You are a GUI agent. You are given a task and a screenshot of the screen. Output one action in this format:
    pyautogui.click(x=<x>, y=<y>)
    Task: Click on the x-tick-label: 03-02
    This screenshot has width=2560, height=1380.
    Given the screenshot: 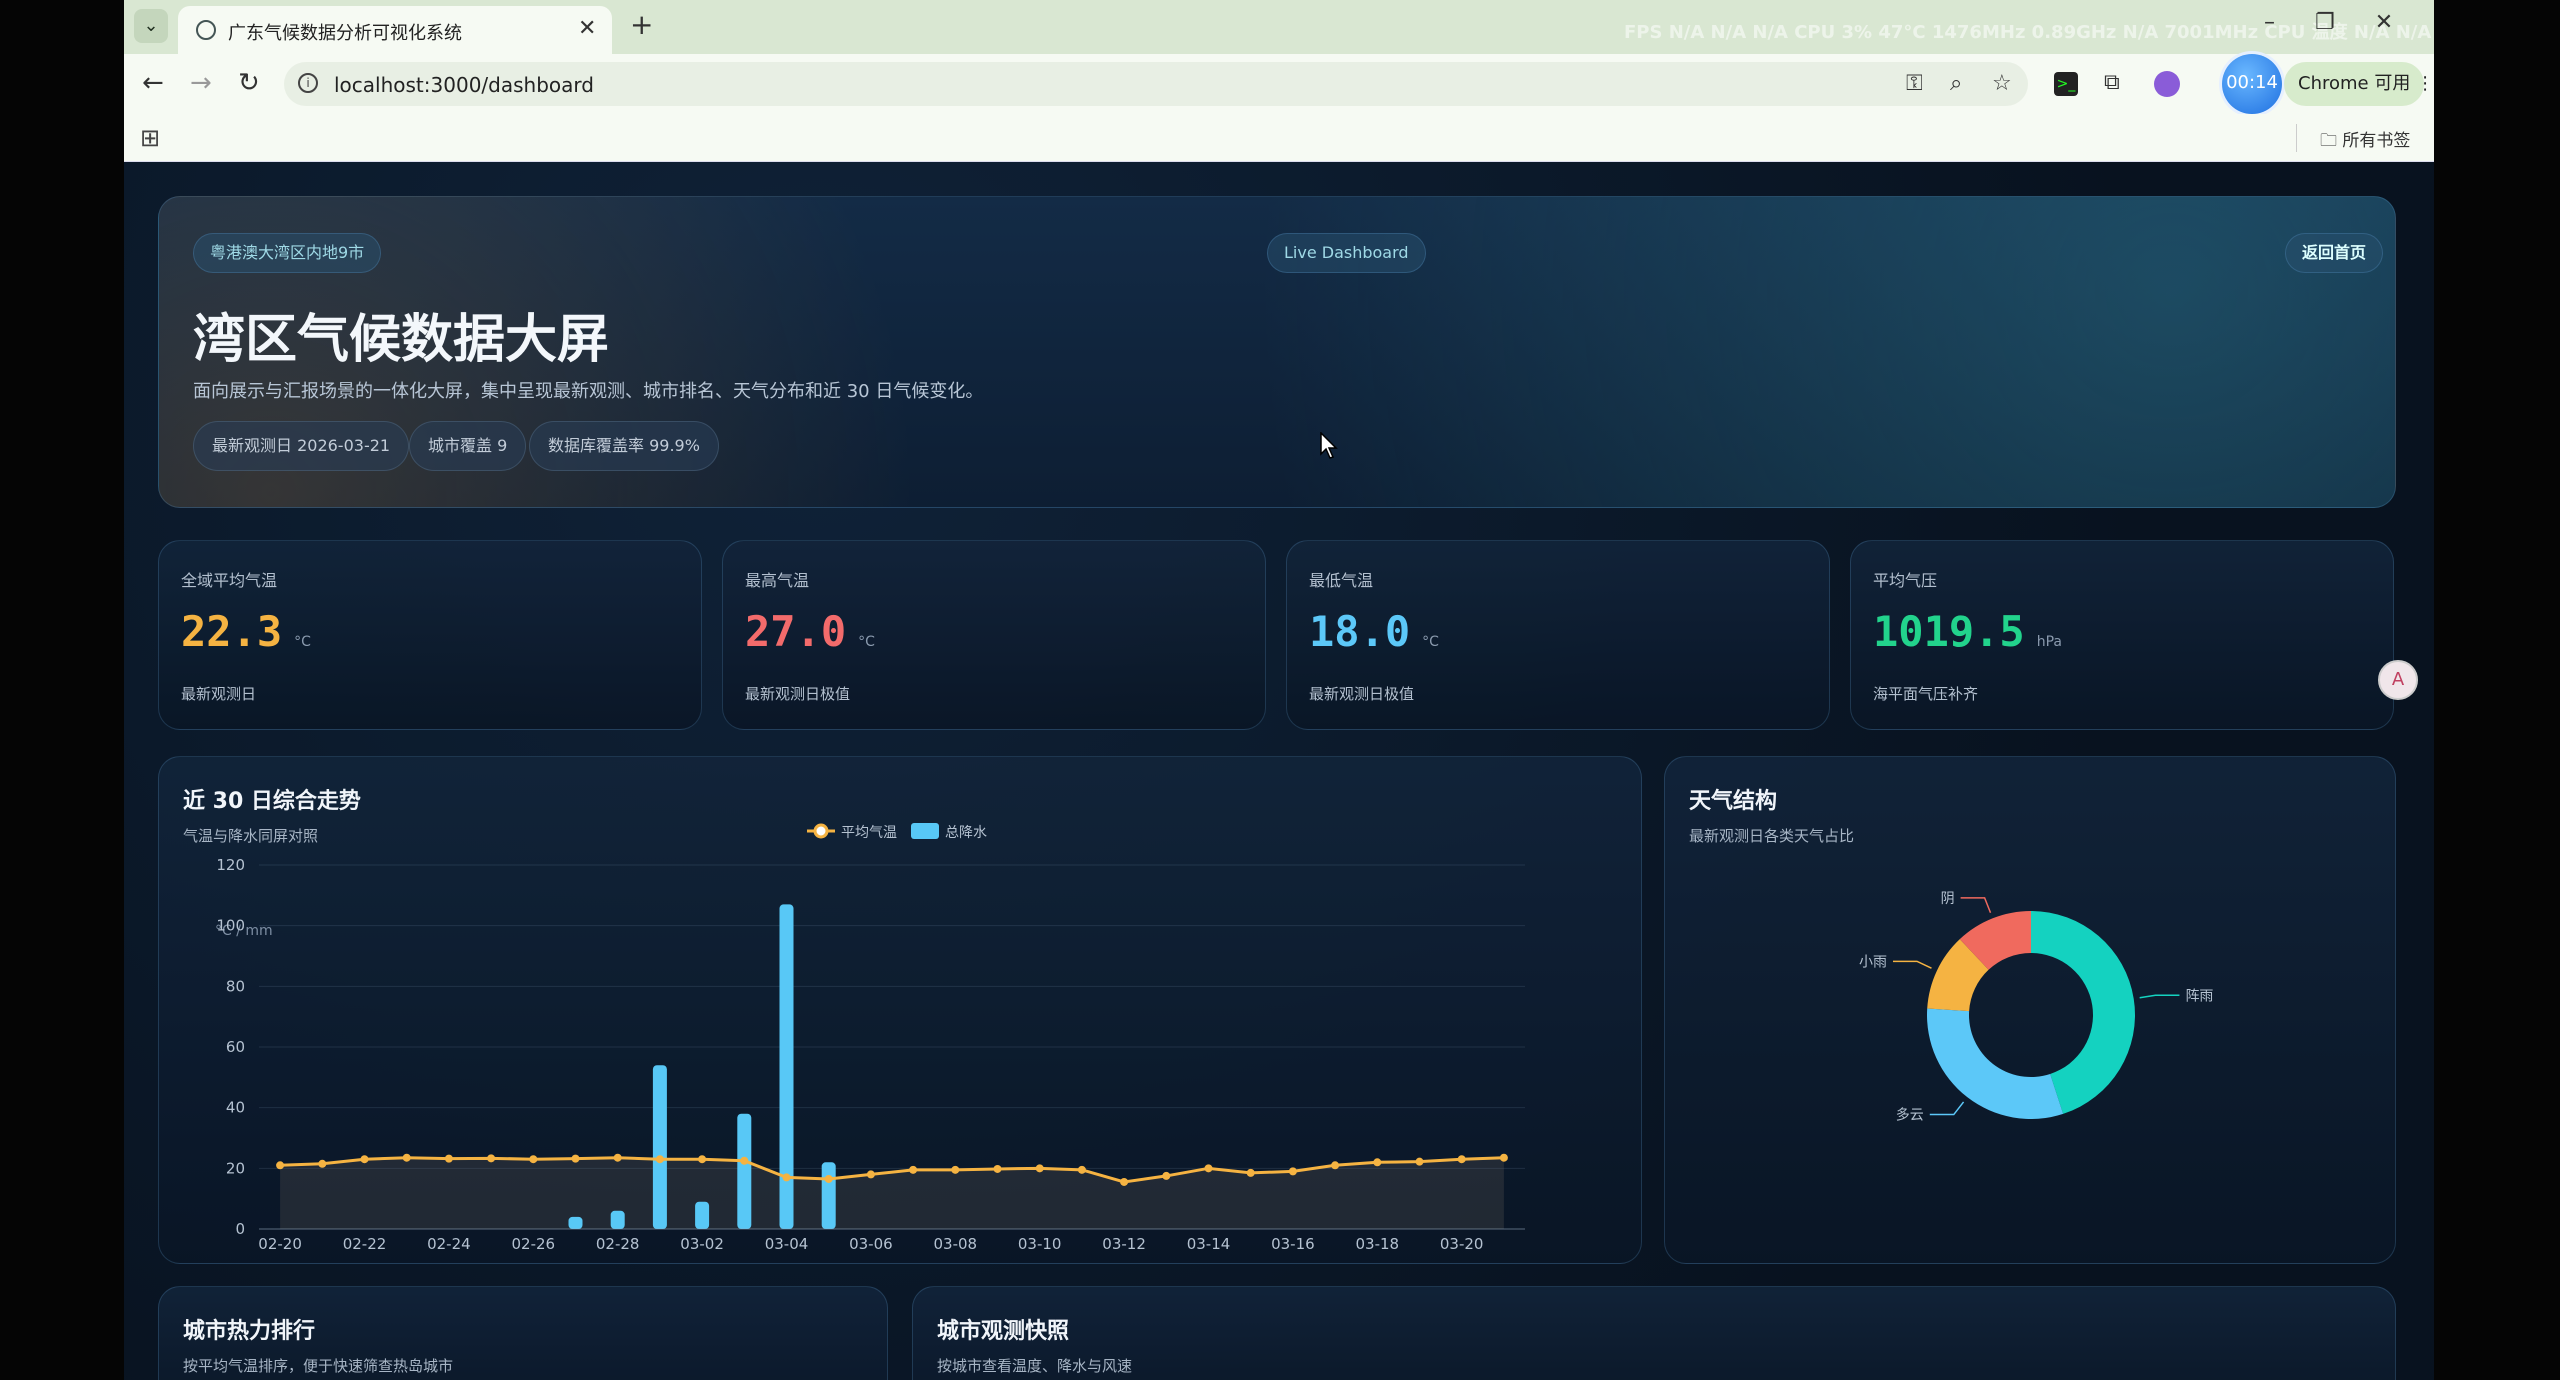 What is the action you would take?
    pyautogui.click(x=702, y=1244)
    